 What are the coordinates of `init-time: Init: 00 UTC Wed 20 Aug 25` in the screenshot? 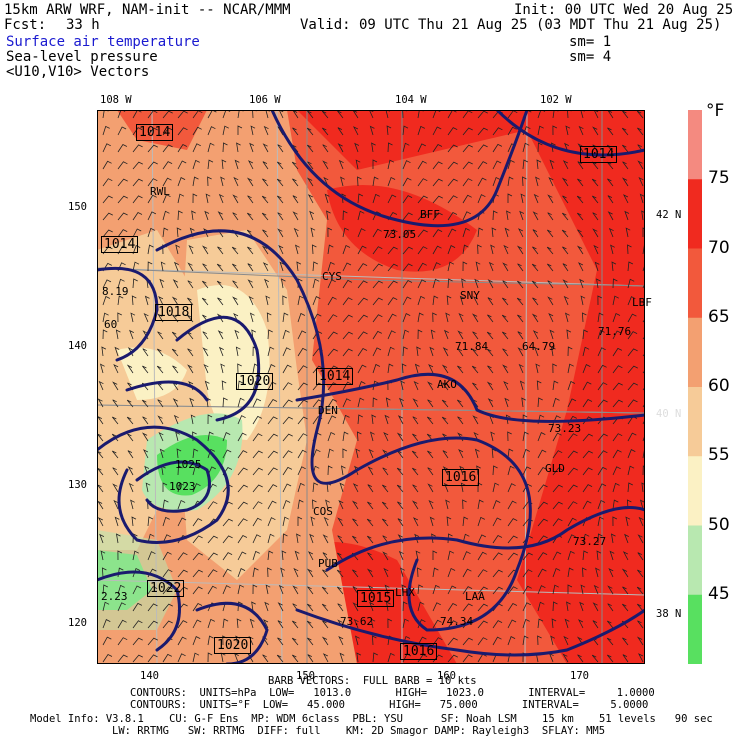 It's located at (624, 10).